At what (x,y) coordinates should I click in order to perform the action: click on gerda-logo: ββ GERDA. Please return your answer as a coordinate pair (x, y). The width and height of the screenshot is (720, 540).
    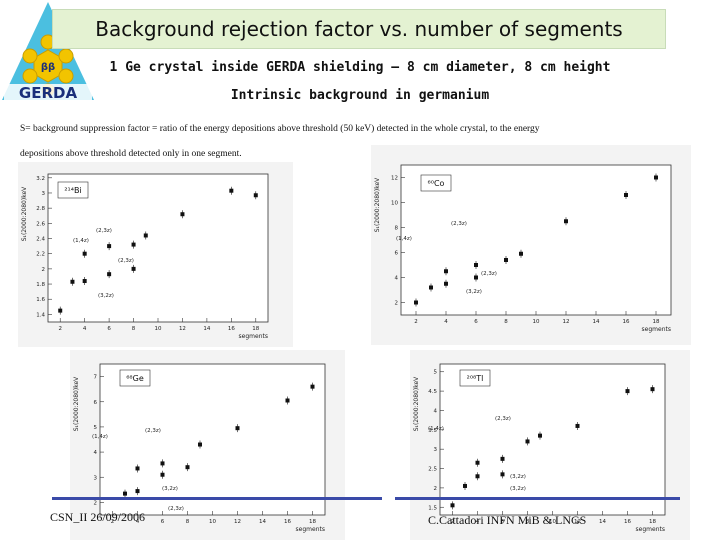
    Looking at the image, I should click on (48, 51).